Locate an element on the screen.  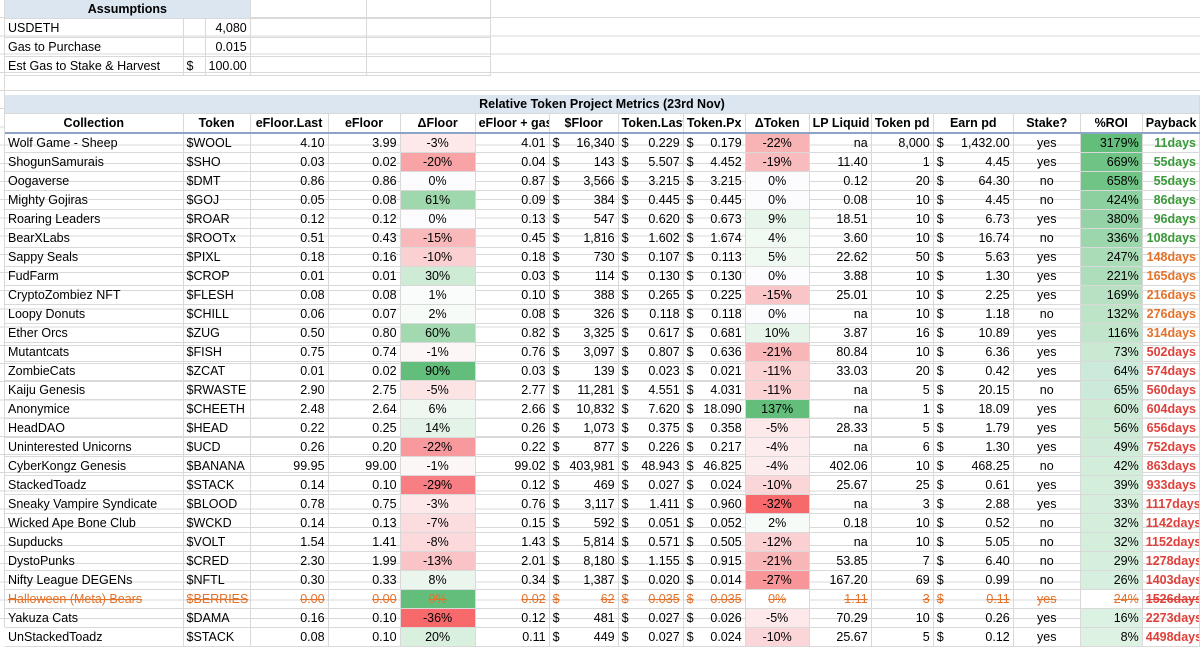
token-cell: $DMT is located at coordinates (217, 181).